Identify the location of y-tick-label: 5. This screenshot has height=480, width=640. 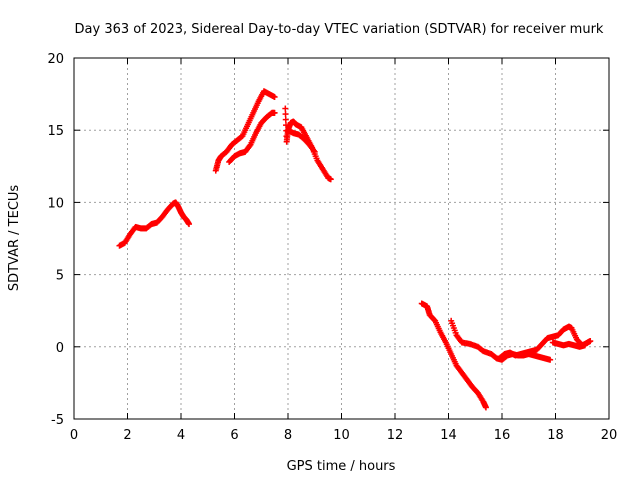
(60, 276).